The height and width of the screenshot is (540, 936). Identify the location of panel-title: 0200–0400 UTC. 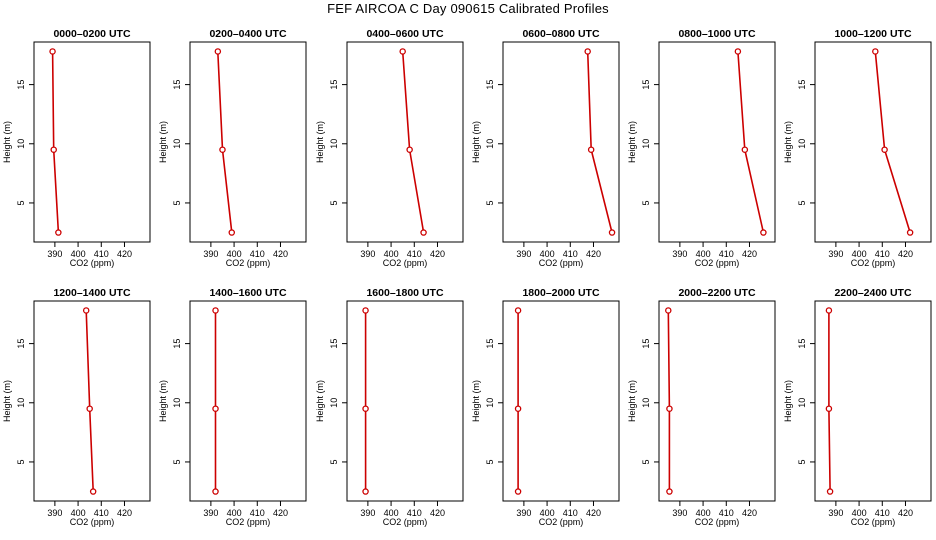
(247, 34).